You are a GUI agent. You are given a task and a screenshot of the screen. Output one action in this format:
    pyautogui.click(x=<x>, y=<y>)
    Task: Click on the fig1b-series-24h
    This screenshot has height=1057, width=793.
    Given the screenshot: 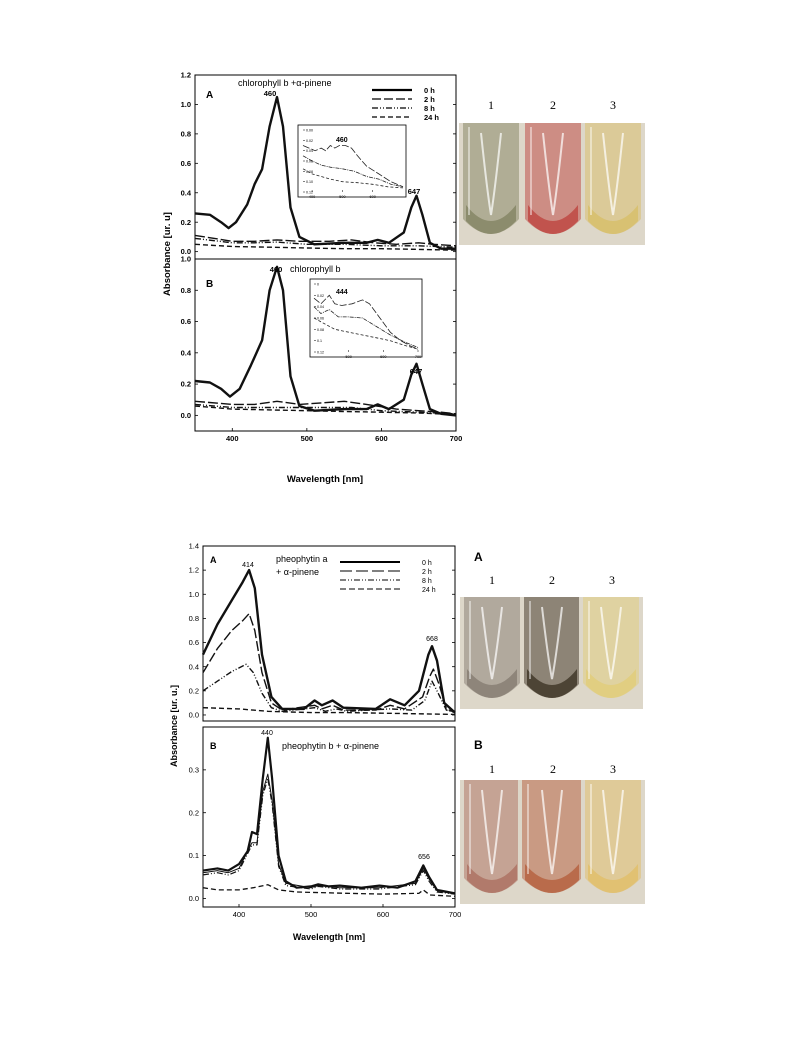 What is the action you would take?
    pyautogui.click(x=325, y=410)
    